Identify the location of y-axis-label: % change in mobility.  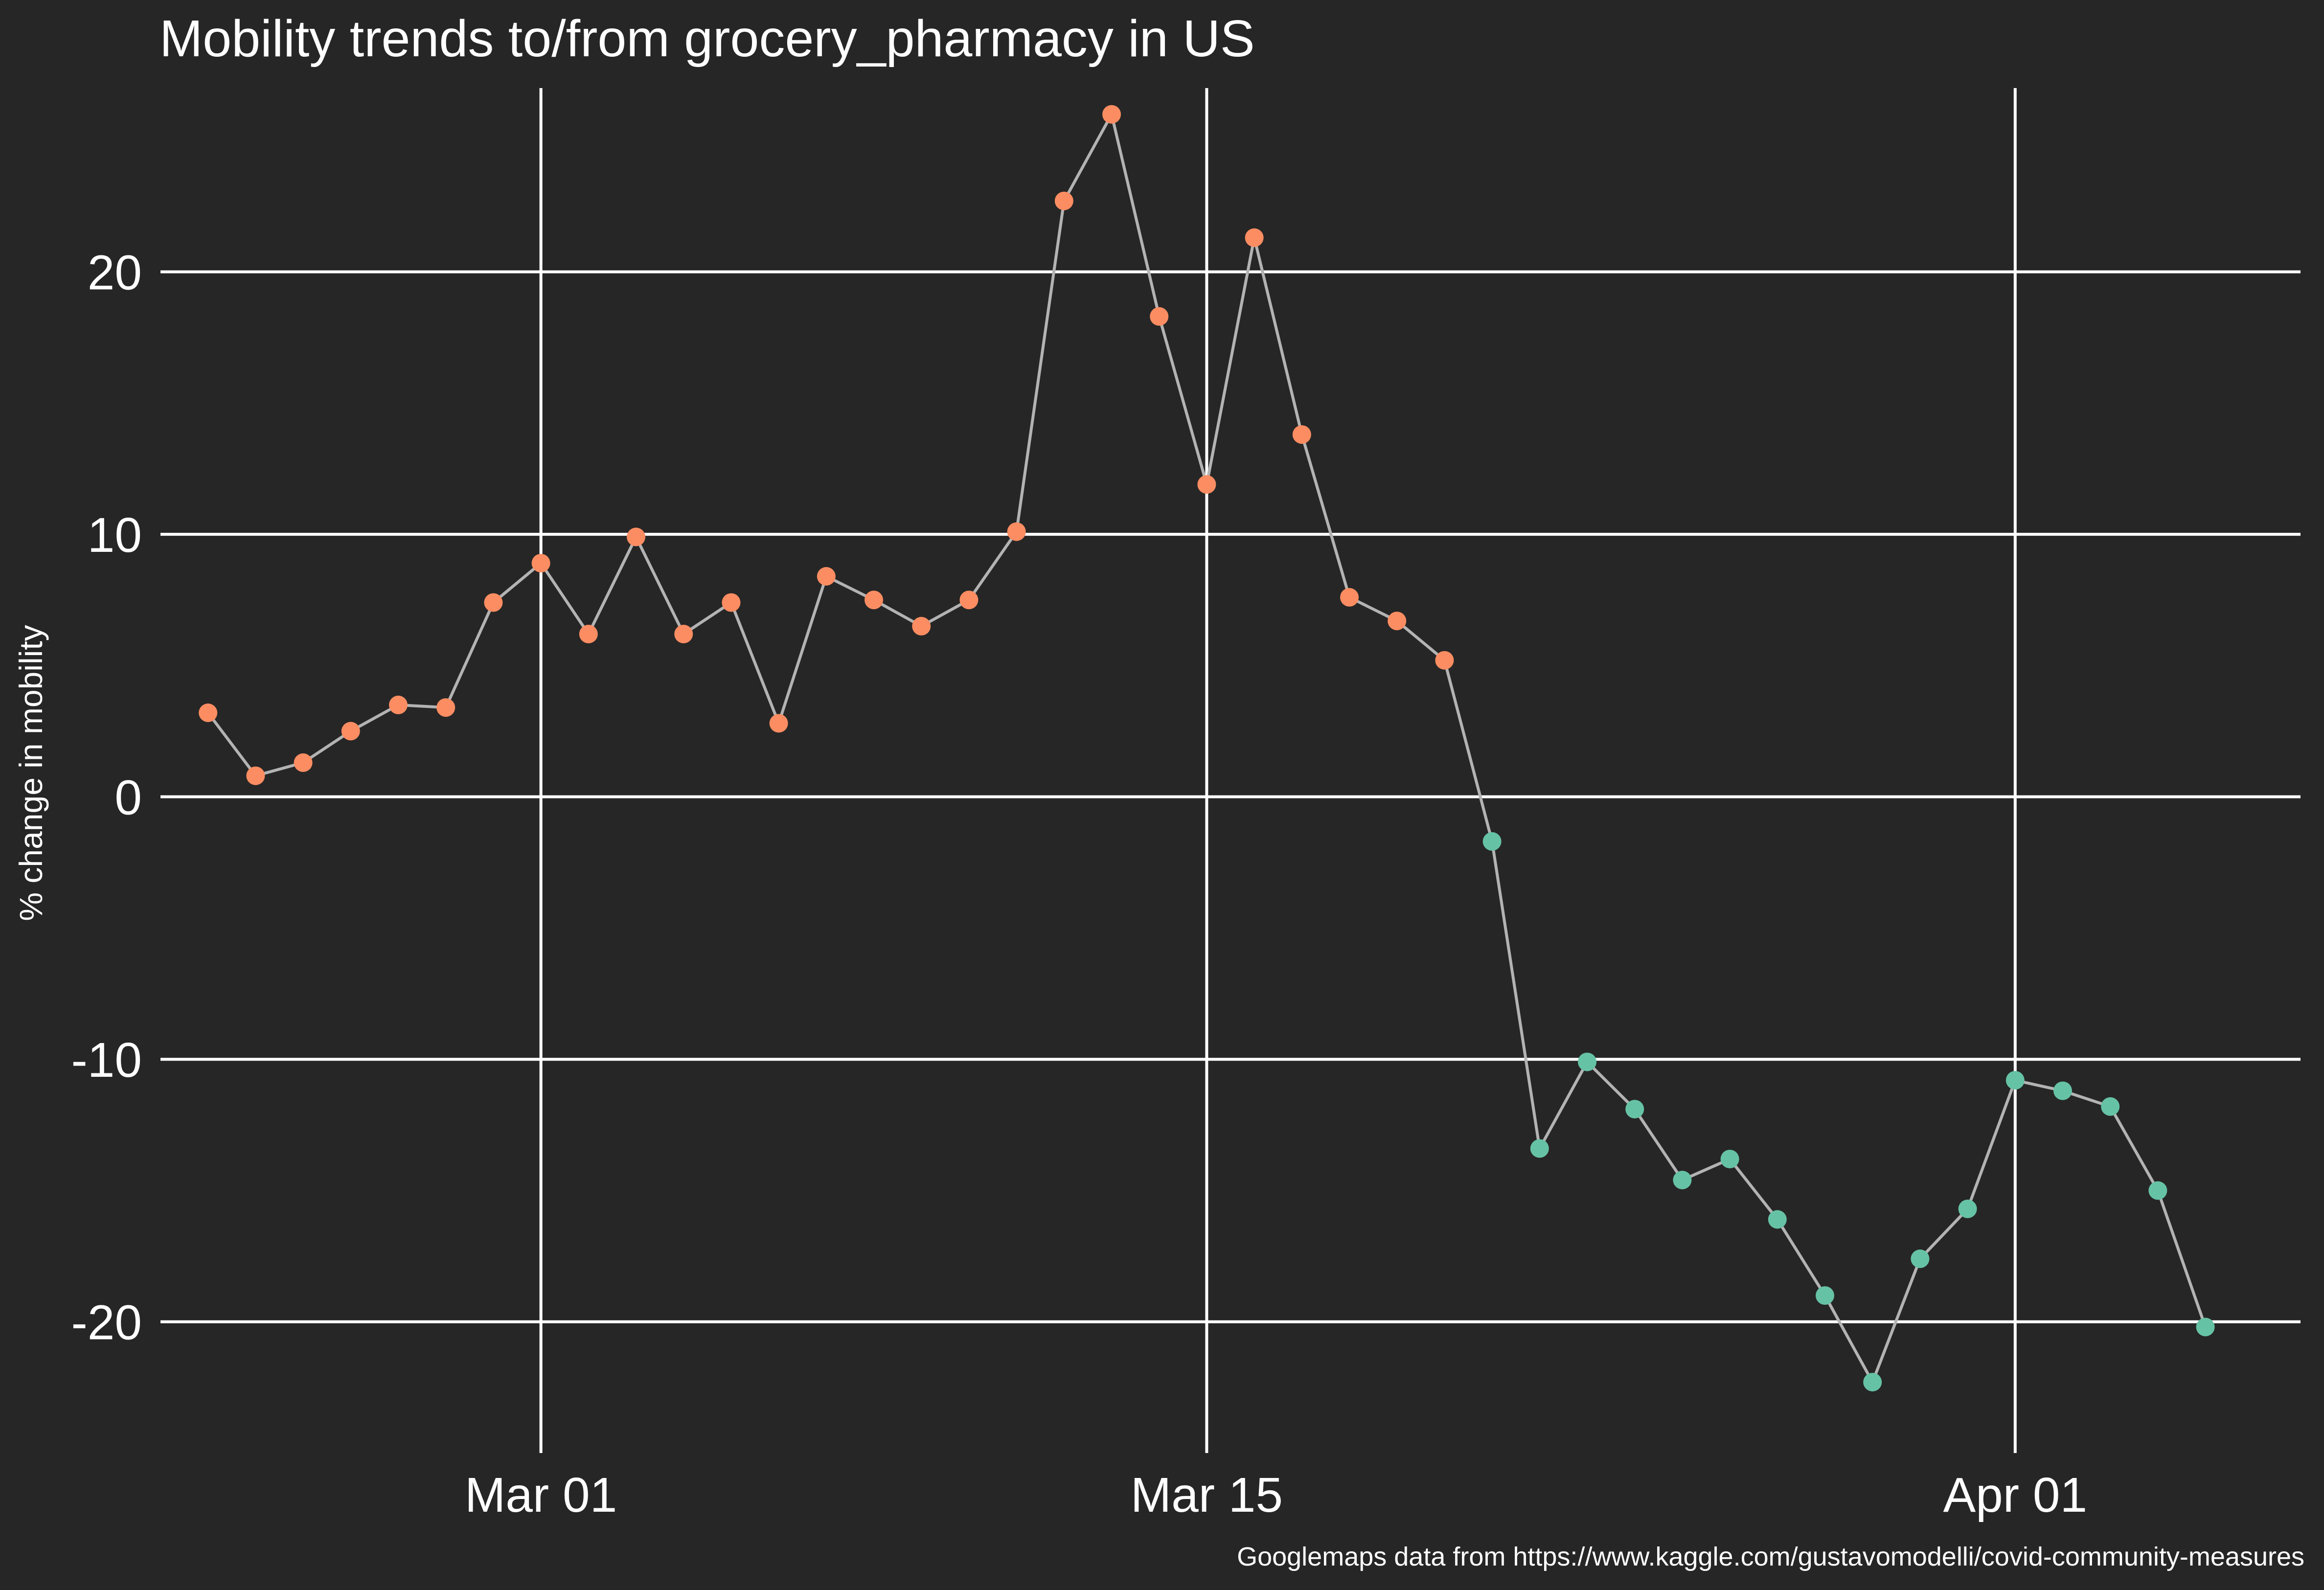
(31, 773).